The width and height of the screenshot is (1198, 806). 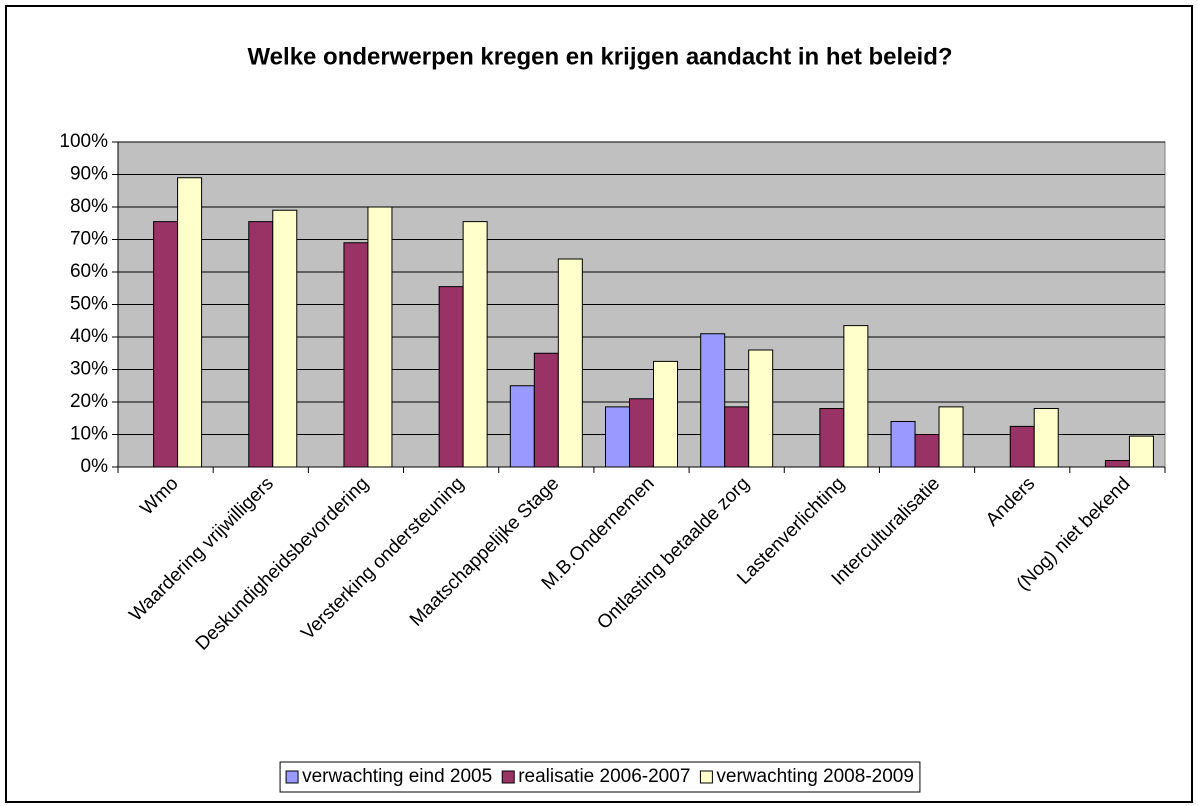 What do you see at coordinates (89, 271) in the screenshot?
I see `y-tick-label: 60%` at bounding box center [89, 271].